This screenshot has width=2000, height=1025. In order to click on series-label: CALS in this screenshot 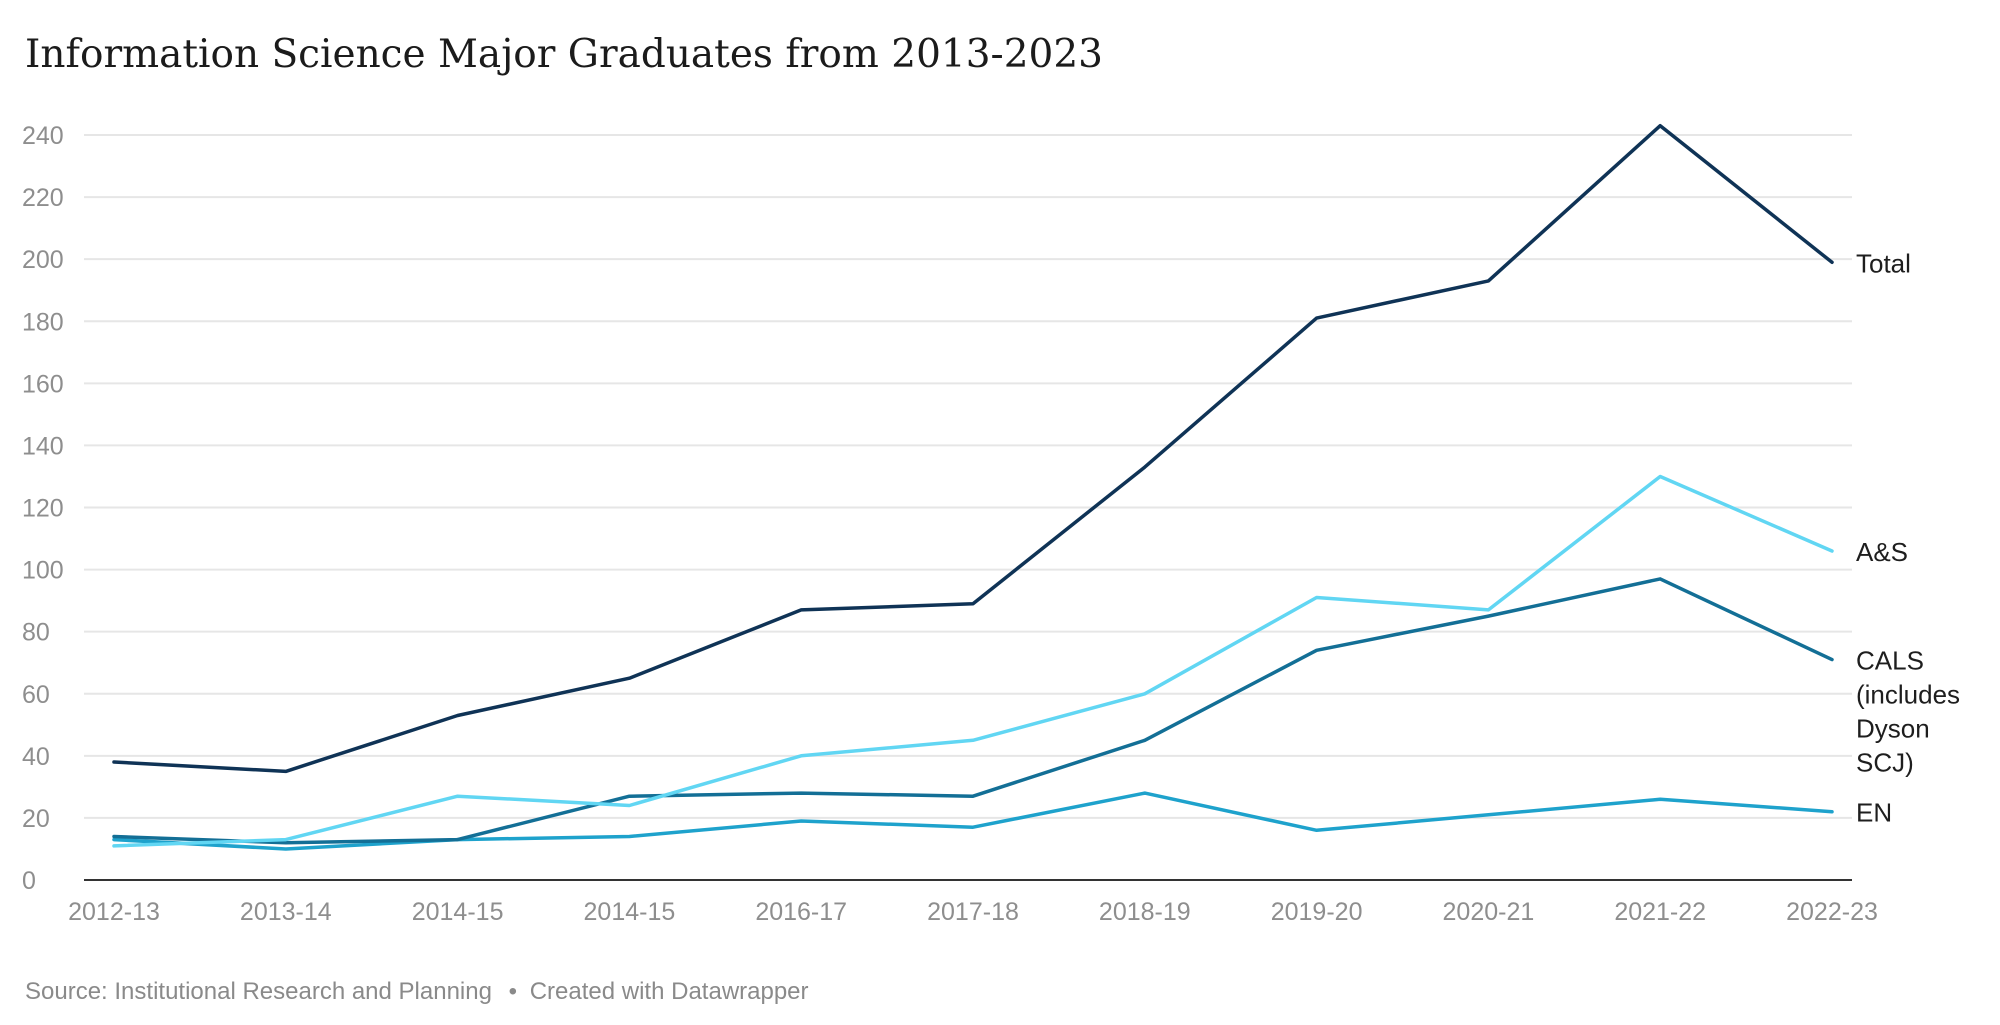, I will do `click(1890, 661)`.